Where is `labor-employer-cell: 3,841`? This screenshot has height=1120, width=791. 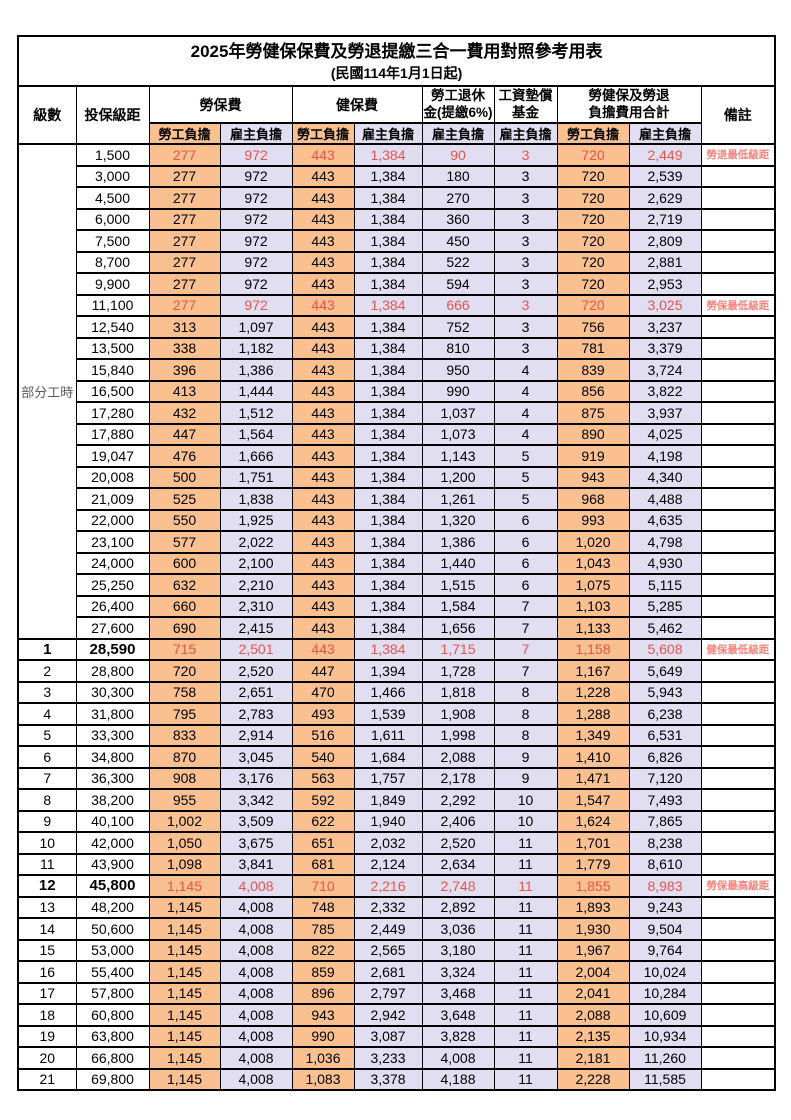
labor-employer-cell: 3,841 is located at coordinates (256, 864).